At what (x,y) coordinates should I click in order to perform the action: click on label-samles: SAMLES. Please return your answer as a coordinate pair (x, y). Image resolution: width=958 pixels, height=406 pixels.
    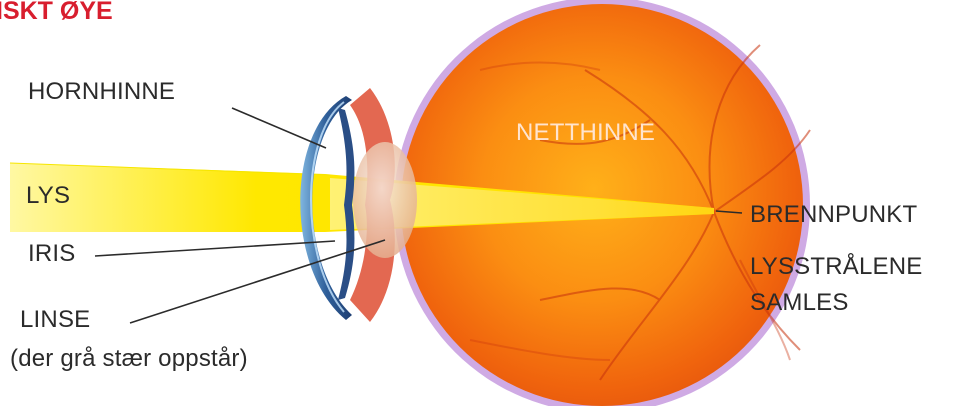
    Looking at the image, I should click on (799, 302).